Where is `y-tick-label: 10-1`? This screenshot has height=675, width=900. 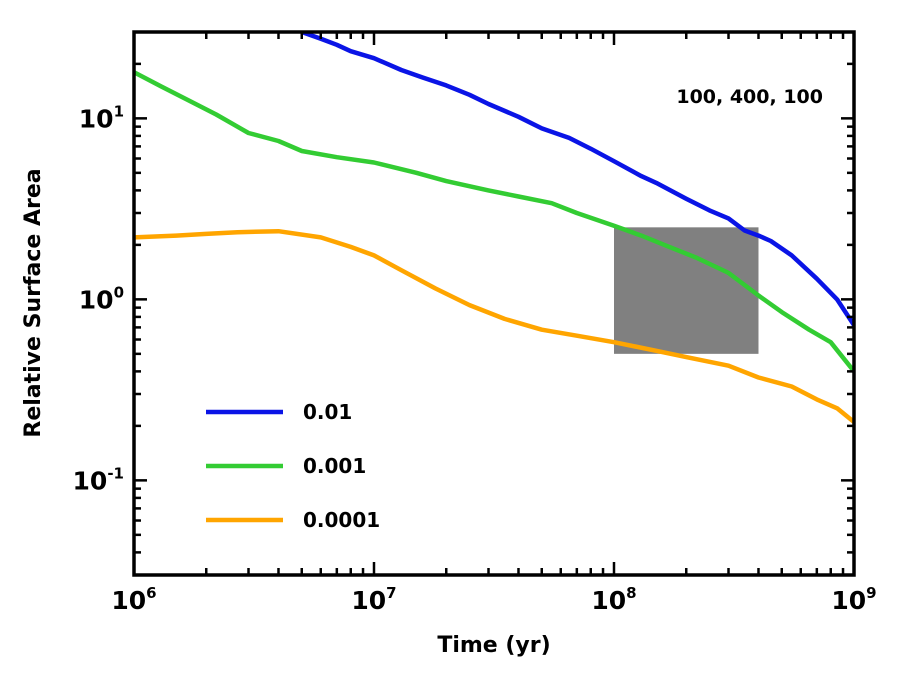
y-tick-label: 10-1 is located at coordinates (98, 479).